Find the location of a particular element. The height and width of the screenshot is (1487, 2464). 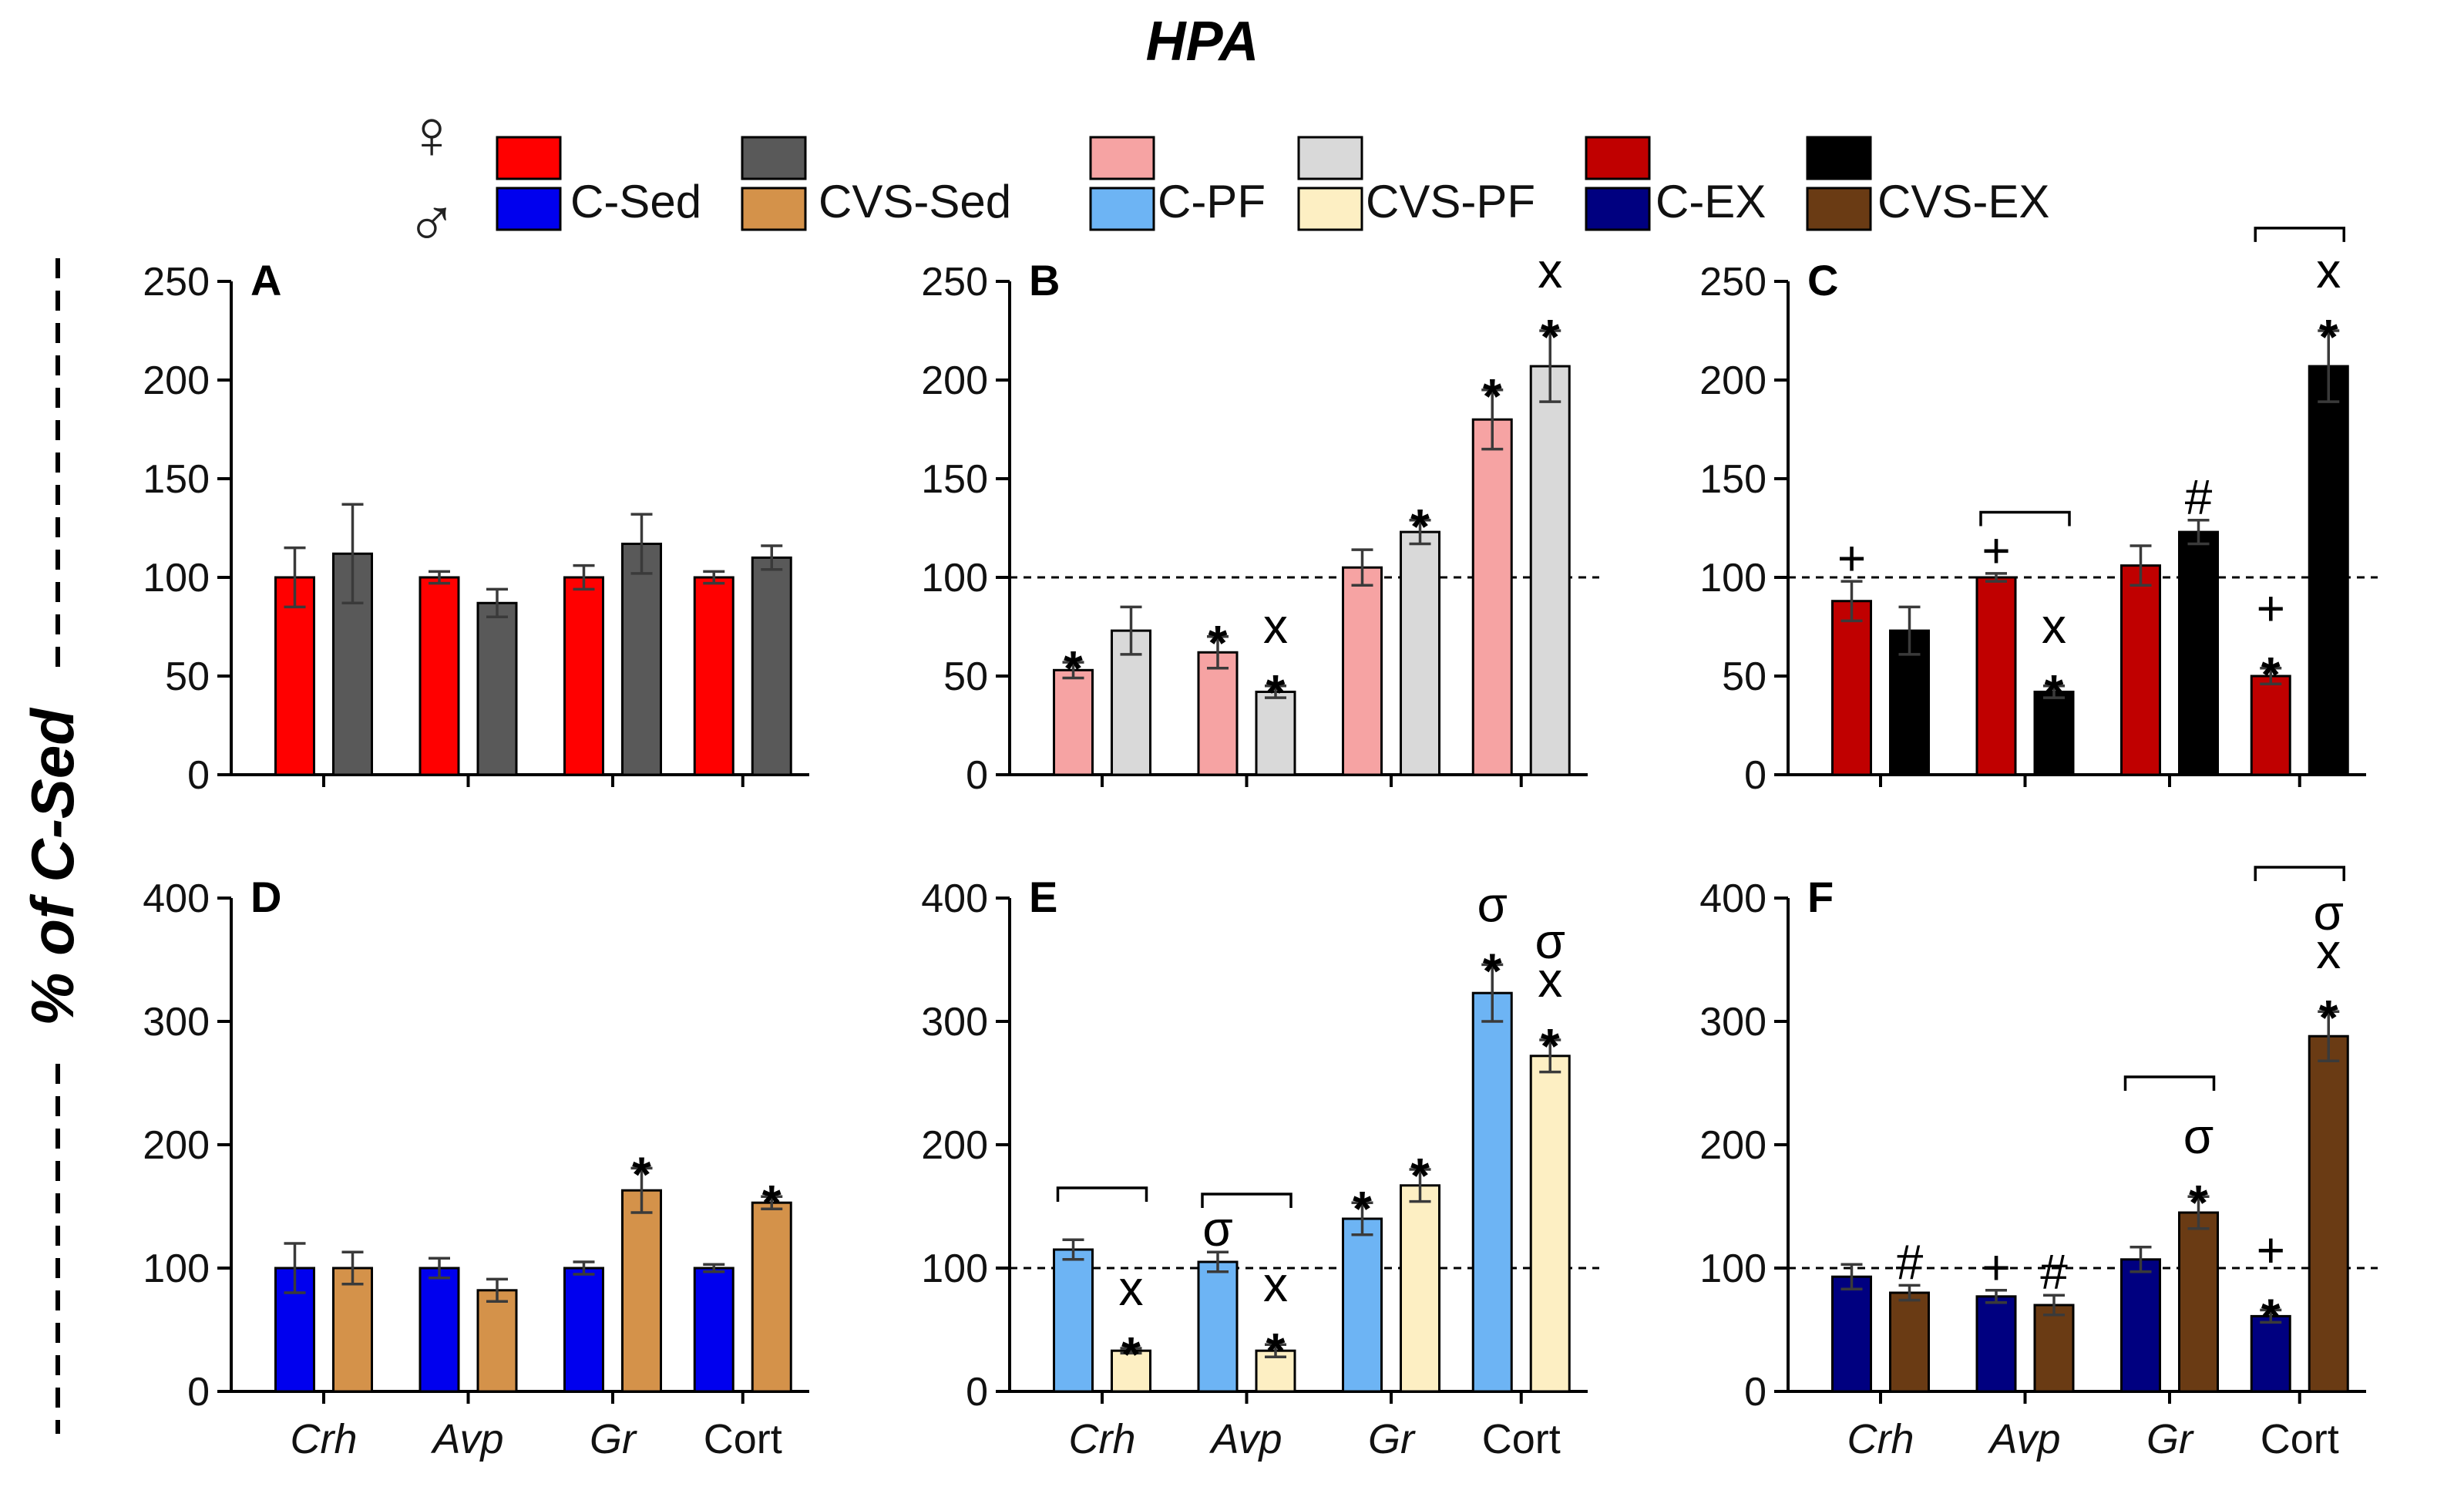

legend-swatch-male-c-ex is located at coordinates (1618, 209).